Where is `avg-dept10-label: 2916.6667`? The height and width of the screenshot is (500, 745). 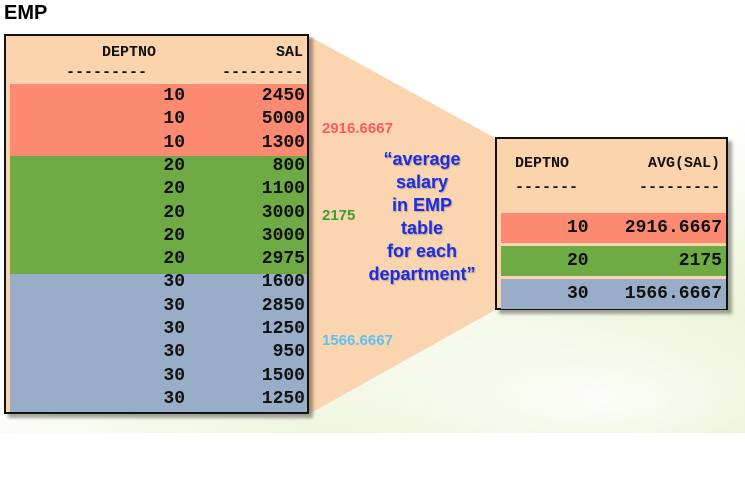
avg-dept10-label: 2916.6667 is located at coordinates (357, 128).